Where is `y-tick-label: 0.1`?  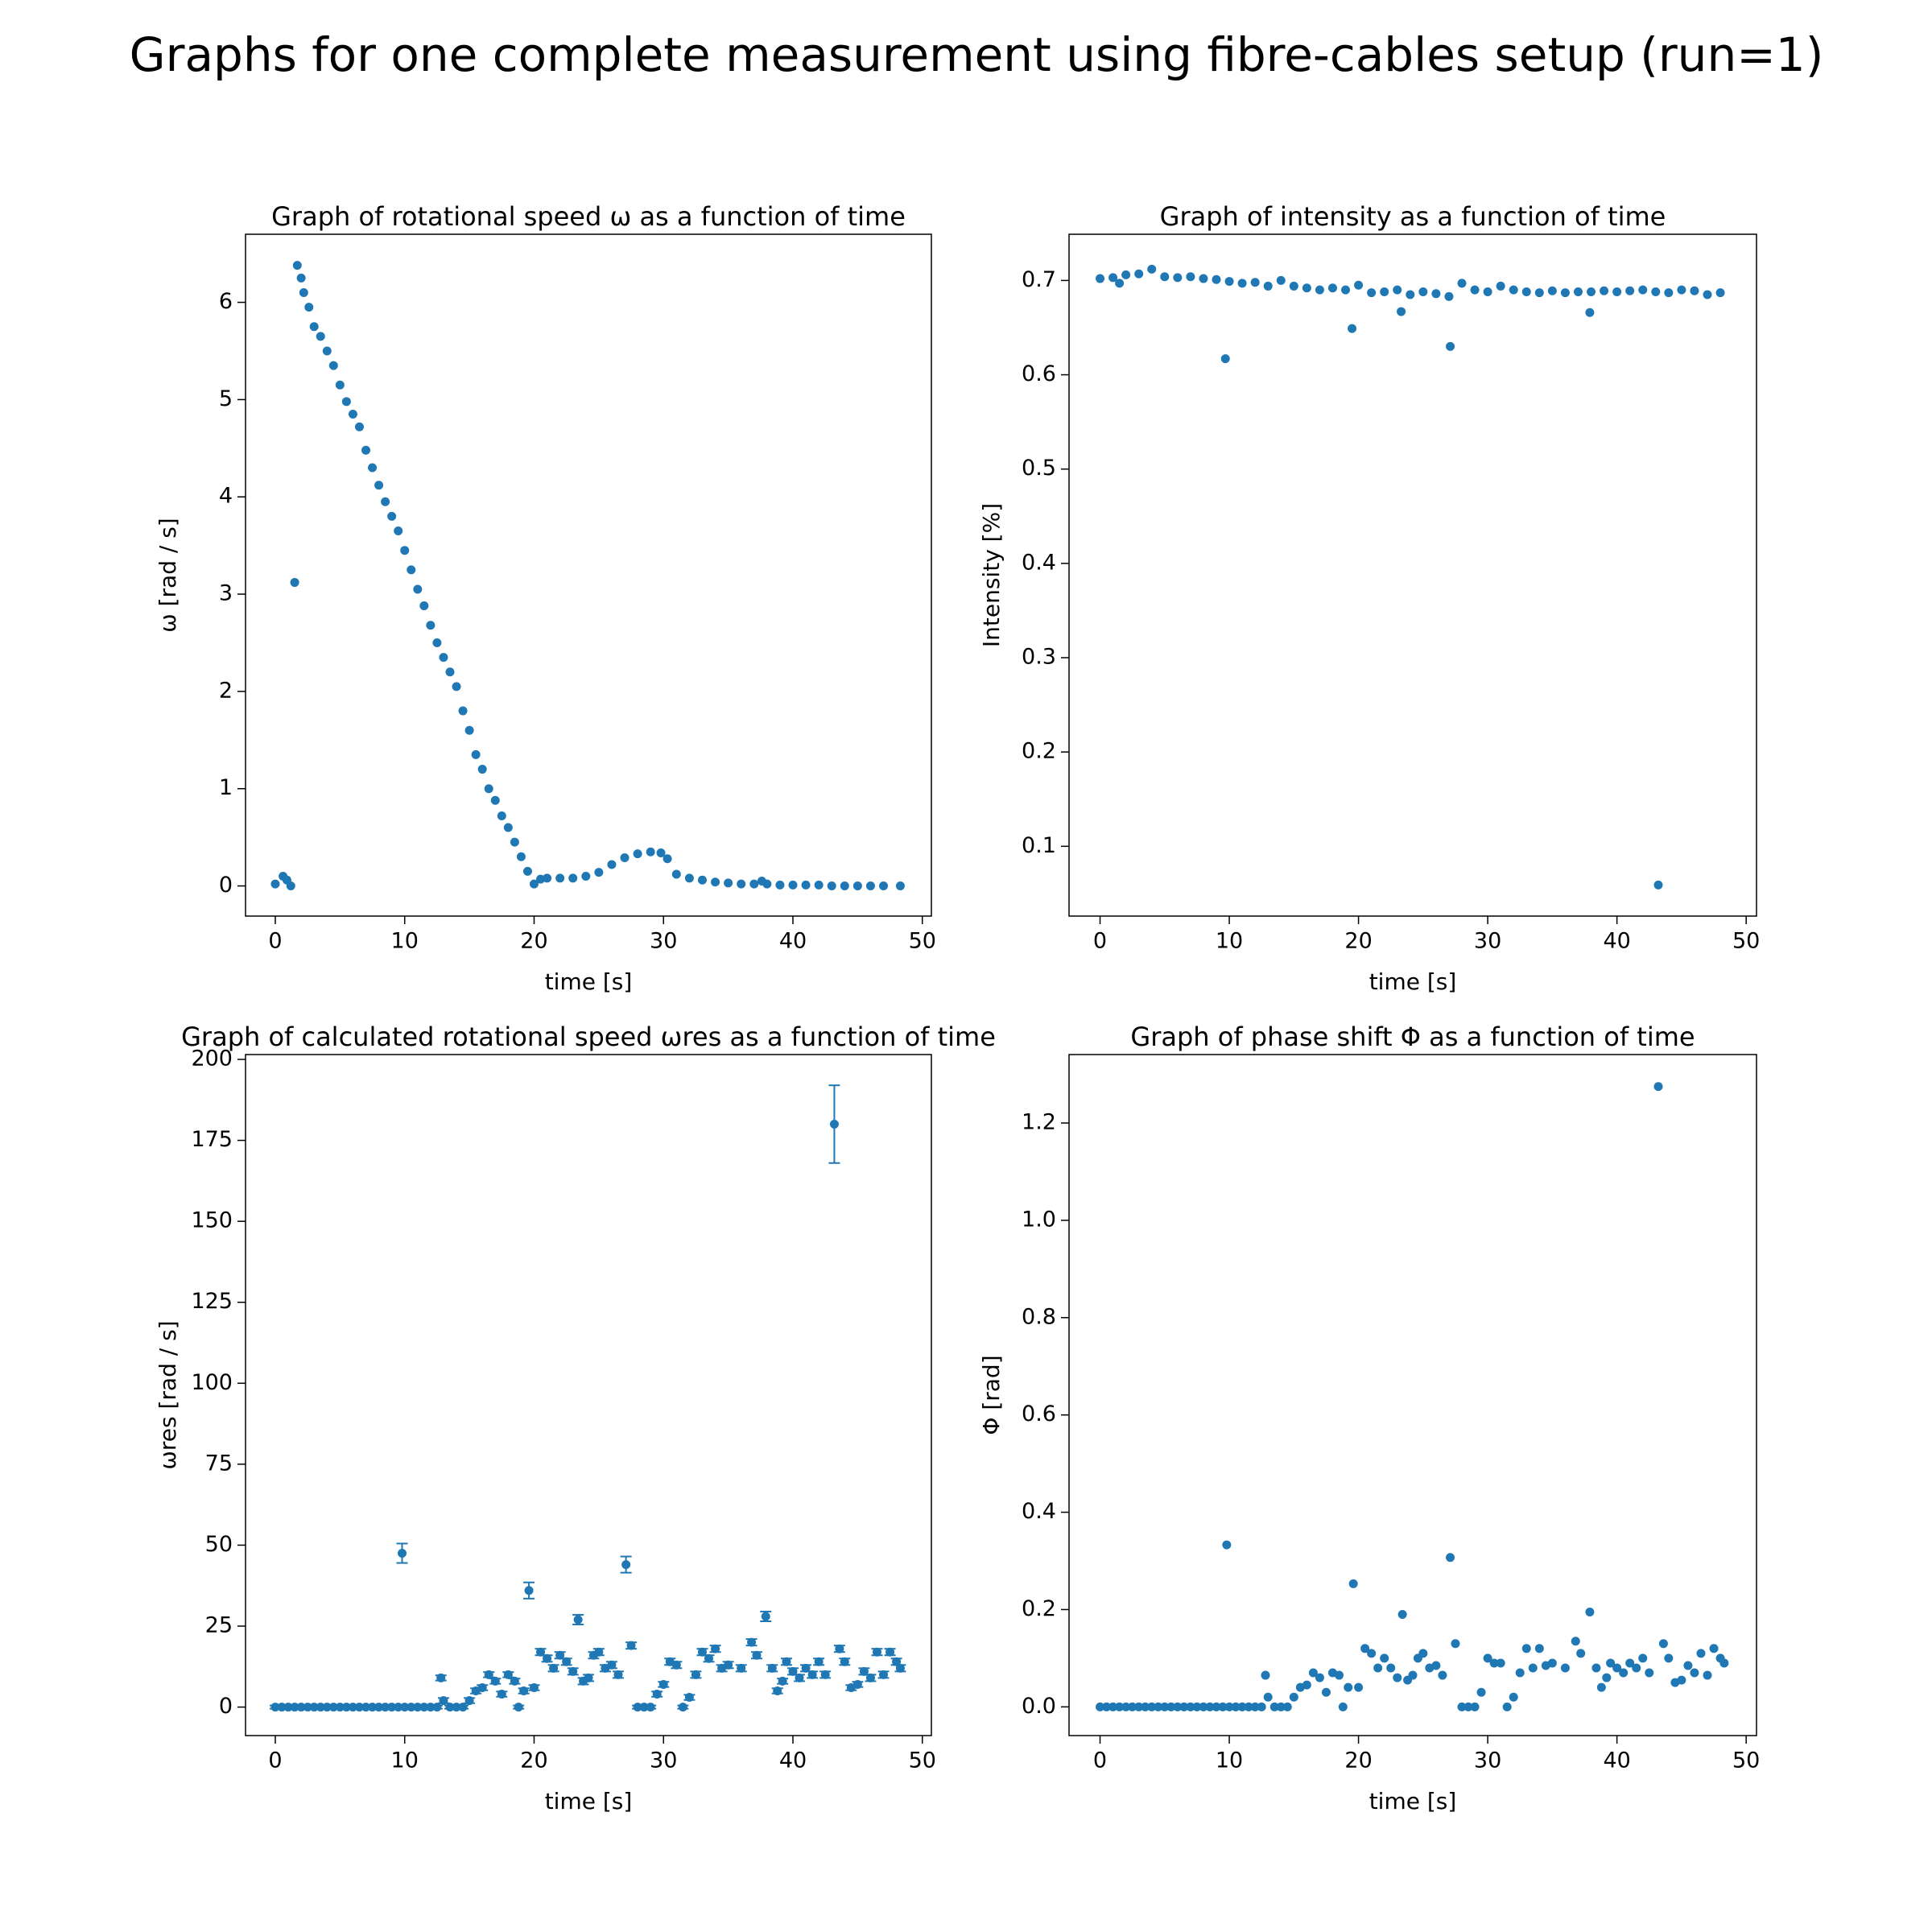
y-tick-label: 0.1 is located at coordinates (1039, 845).